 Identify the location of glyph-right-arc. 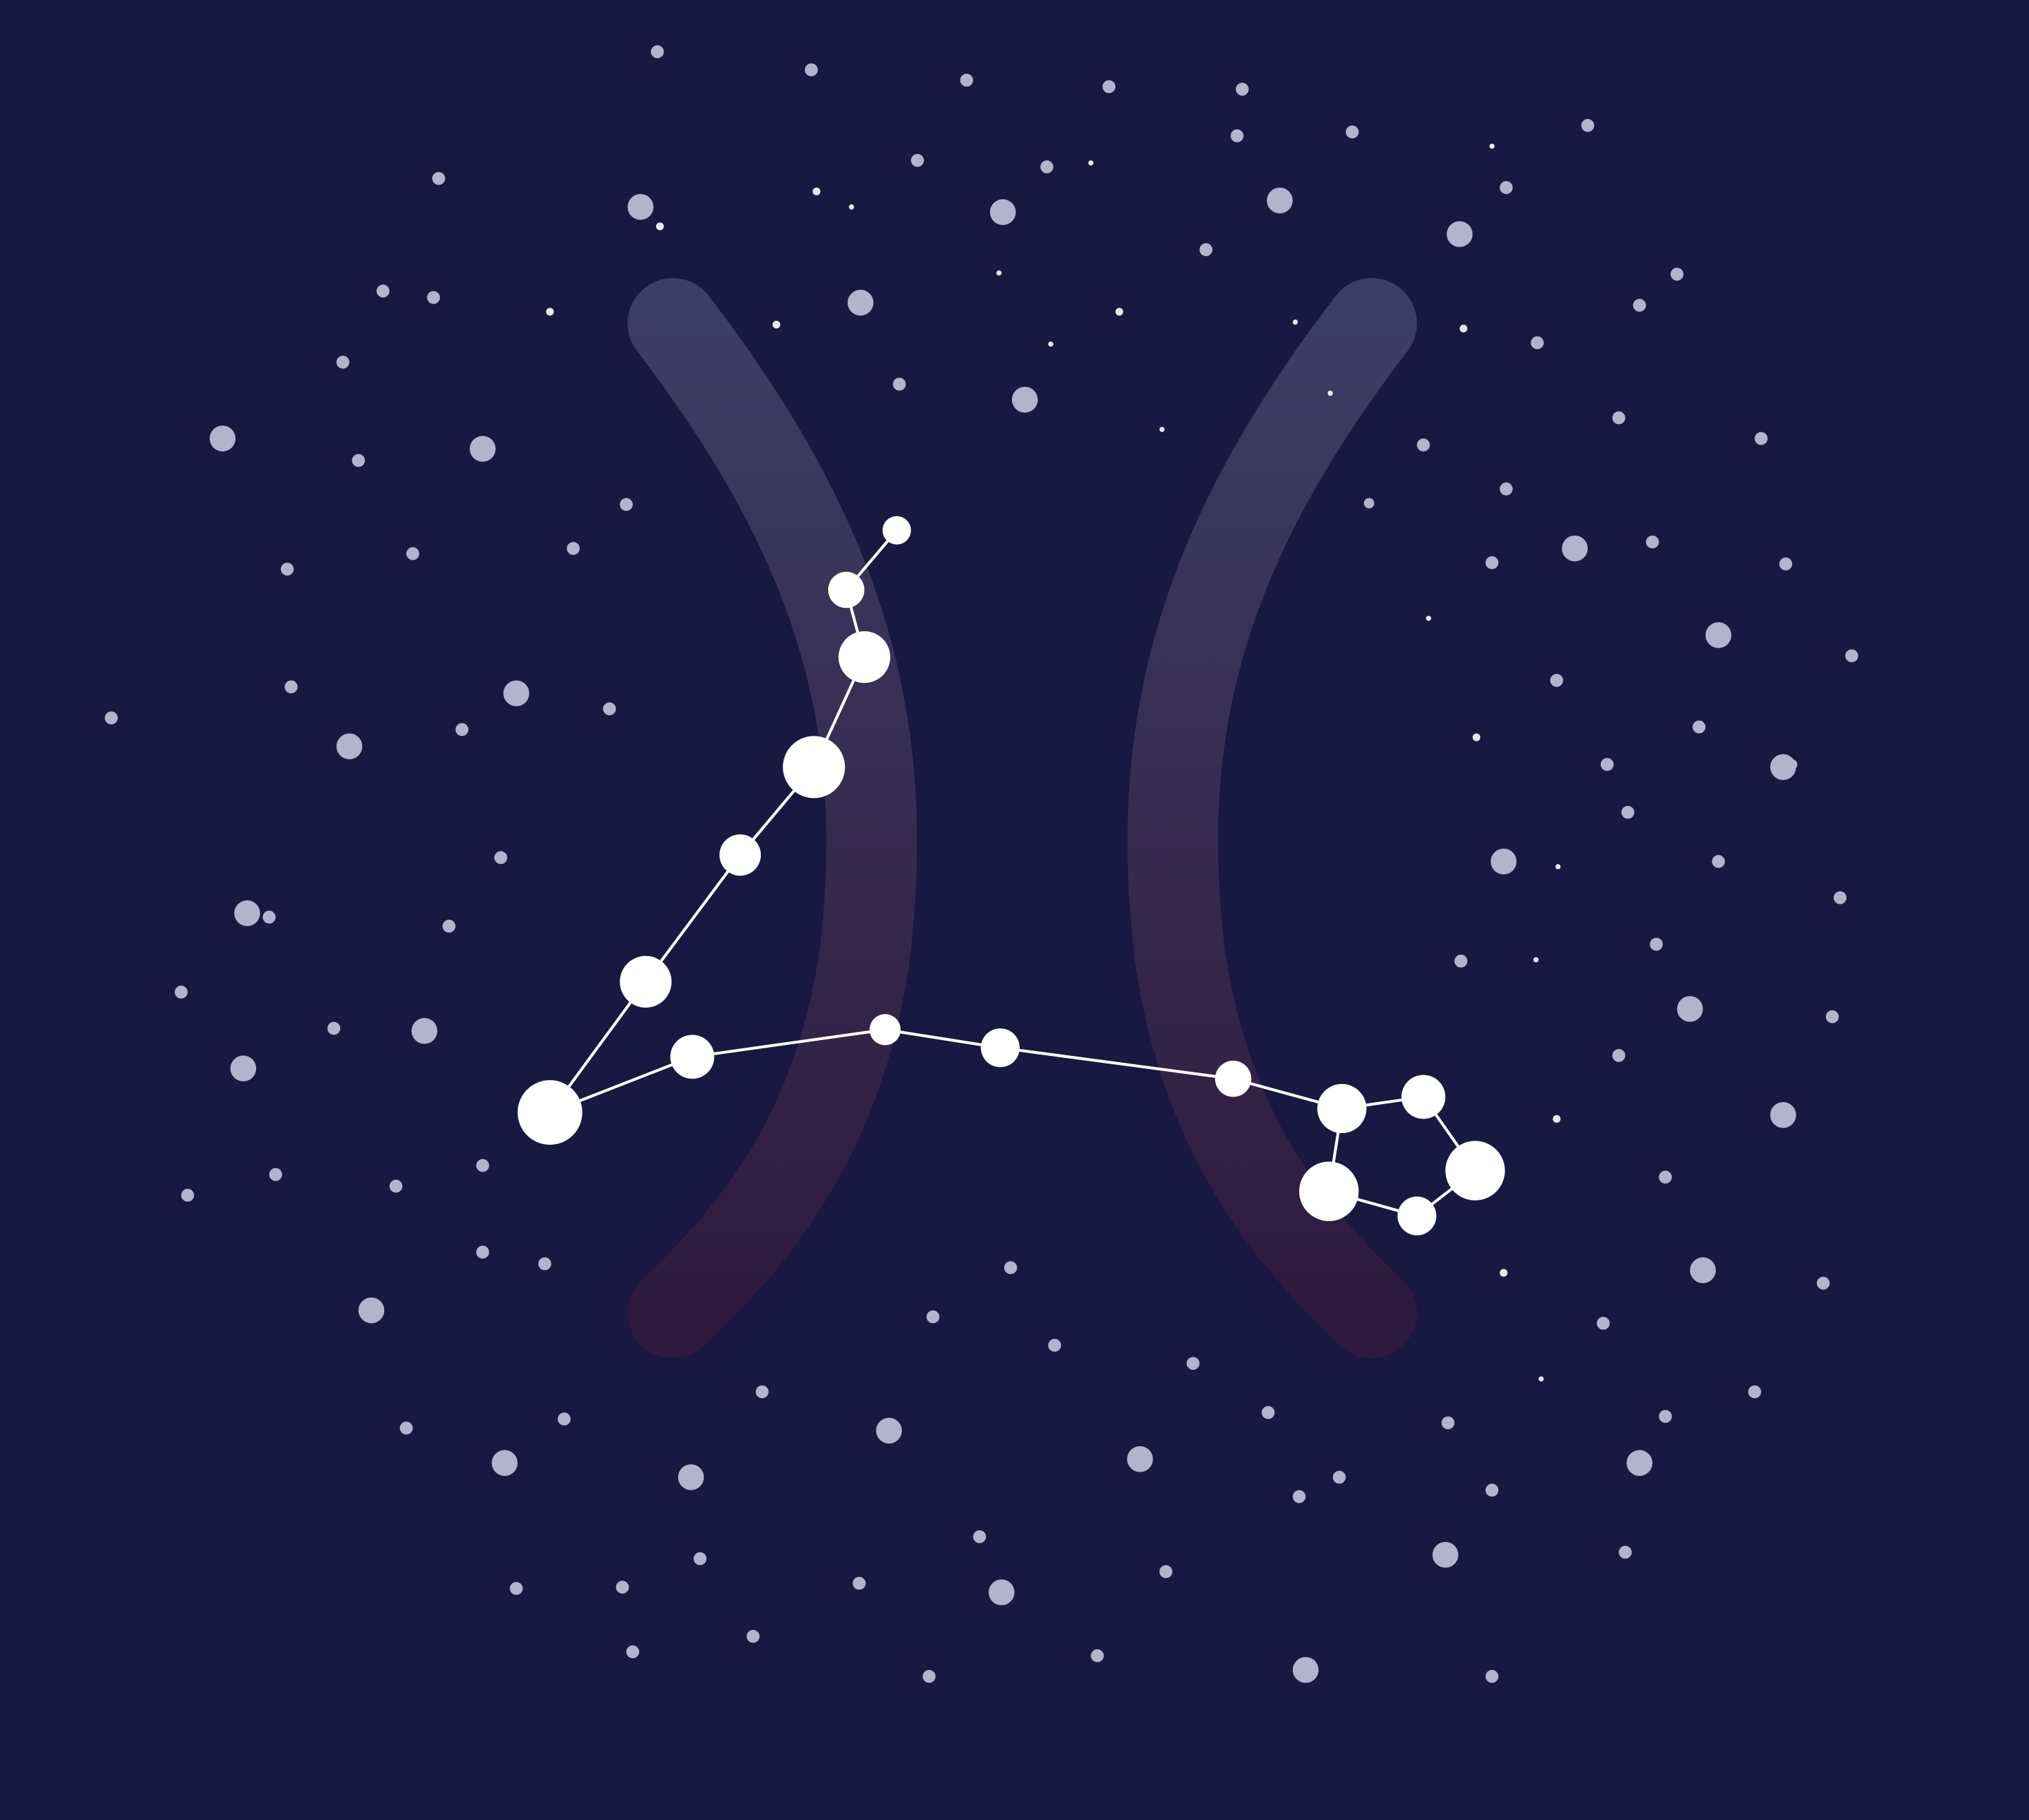
(1272, 818).